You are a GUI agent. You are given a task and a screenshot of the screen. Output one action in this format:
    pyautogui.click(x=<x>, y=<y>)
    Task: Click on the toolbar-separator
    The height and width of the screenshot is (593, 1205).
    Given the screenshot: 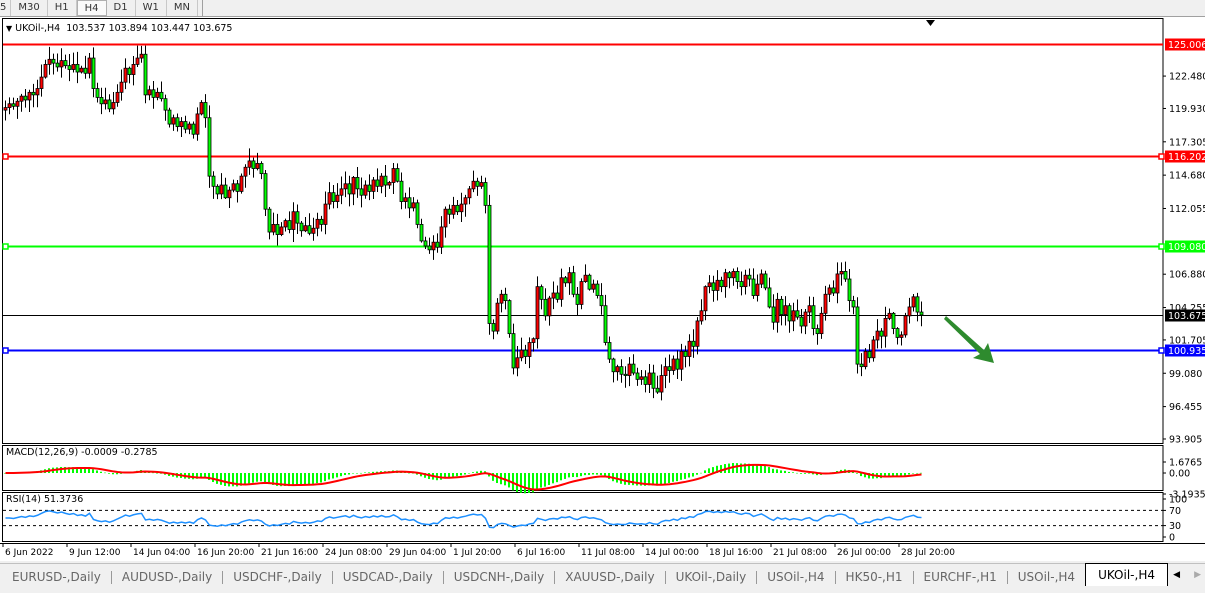 What is the action you would take?
    pyautogui.click(x=202, y=8)
    